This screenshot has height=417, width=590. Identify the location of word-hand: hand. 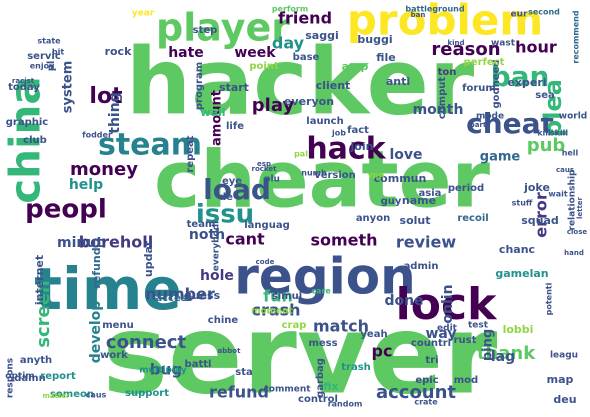
(574, 253).